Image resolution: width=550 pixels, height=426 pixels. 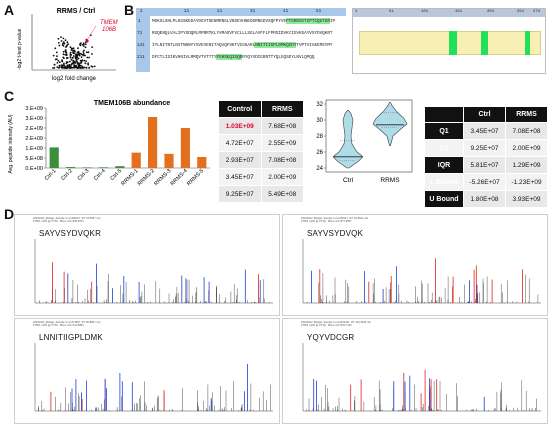 I want to click on bar-xtick-label: Ctrl-2, so click(x=67, y=175).